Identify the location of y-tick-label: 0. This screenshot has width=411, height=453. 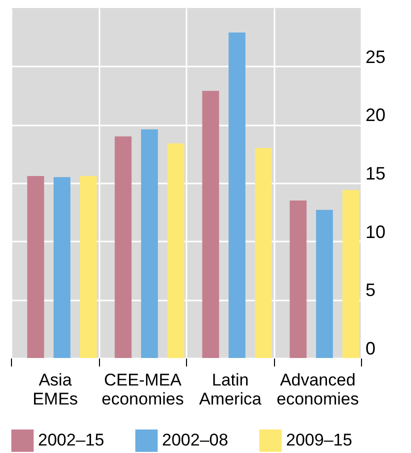
(371, 348).